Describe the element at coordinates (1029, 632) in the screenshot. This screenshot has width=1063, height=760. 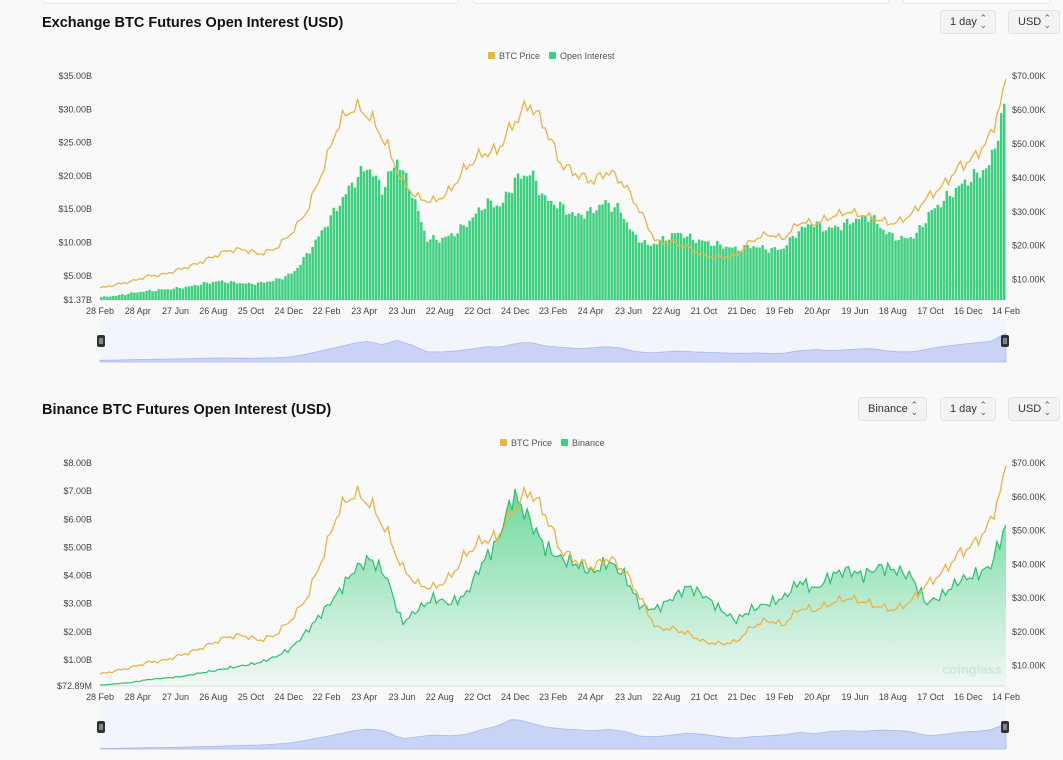
I see `y-axis-right-tick: $20.00K` at that location.